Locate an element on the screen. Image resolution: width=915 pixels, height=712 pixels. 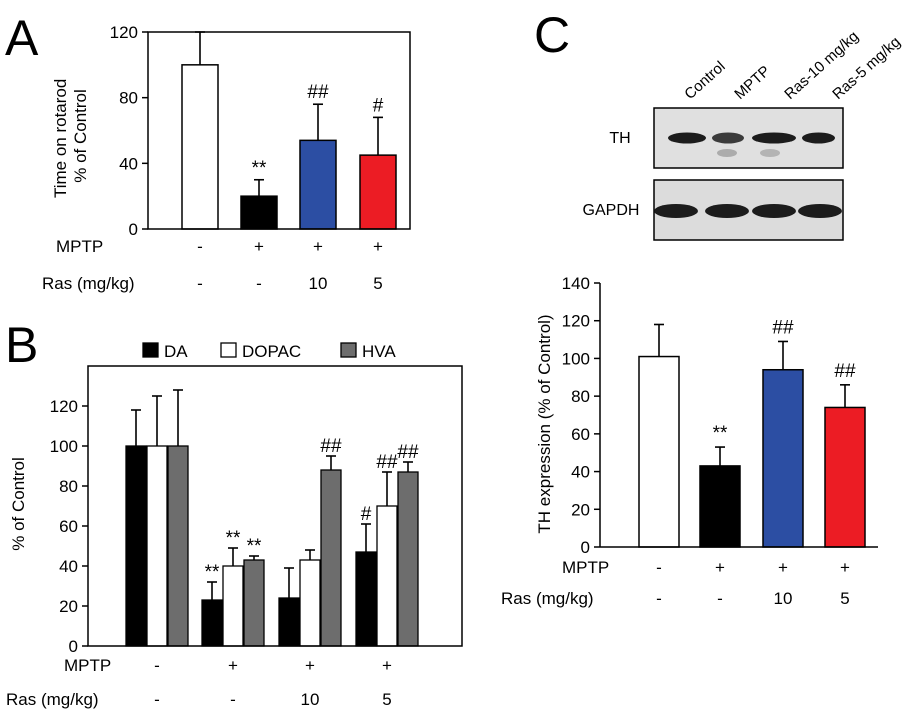
legend-swatch-da is located at coordinates (150, 350).